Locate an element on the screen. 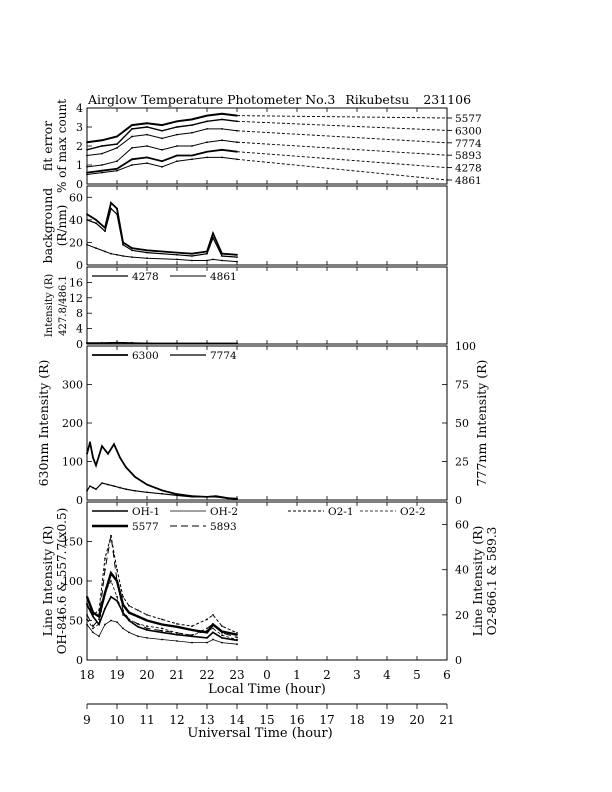 This screenshot has height=792, width=612. y-tick-label: 12 is located at coordinates (76, 298).